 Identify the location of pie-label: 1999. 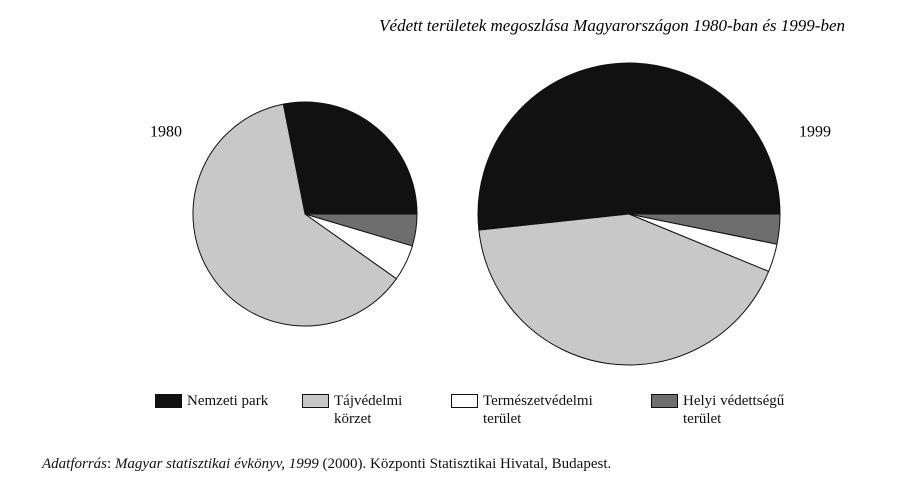
(815, 132).